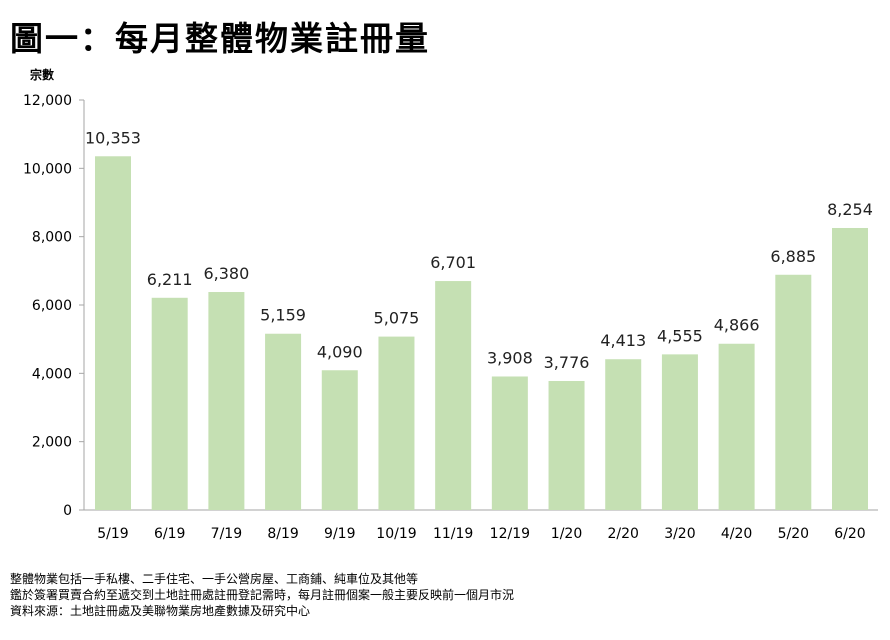  Describe the element at coordinates (47, 101) in the screenshot. I see `y-tick-label: 12,000` at that location.